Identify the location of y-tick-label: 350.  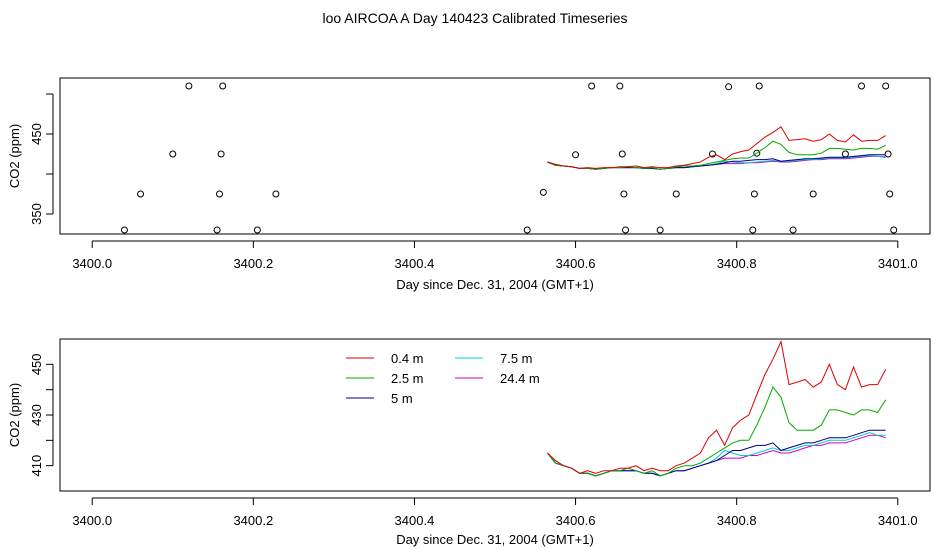
(36, 214).